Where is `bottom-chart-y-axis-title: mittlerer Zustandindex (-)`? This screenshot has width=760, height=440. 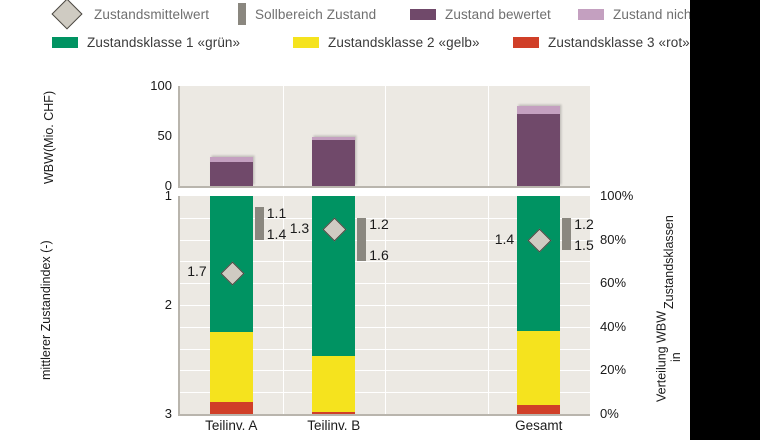
bottom-chart-y-axis-title: mittlerer Zustandindex (-) is located at coordinates (46, 310).